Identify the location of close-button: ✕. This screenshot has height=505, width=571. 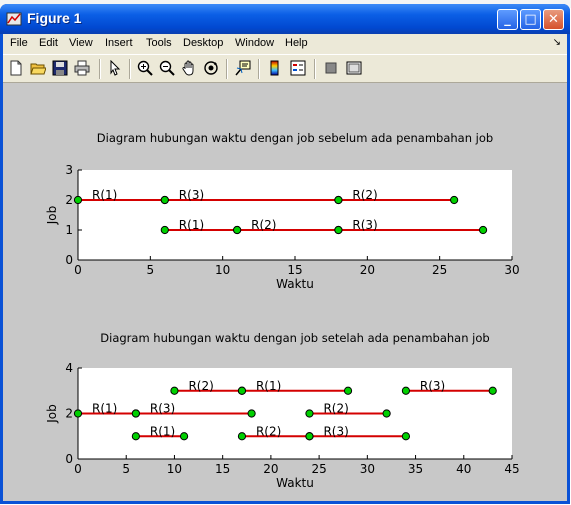
(553, 19).